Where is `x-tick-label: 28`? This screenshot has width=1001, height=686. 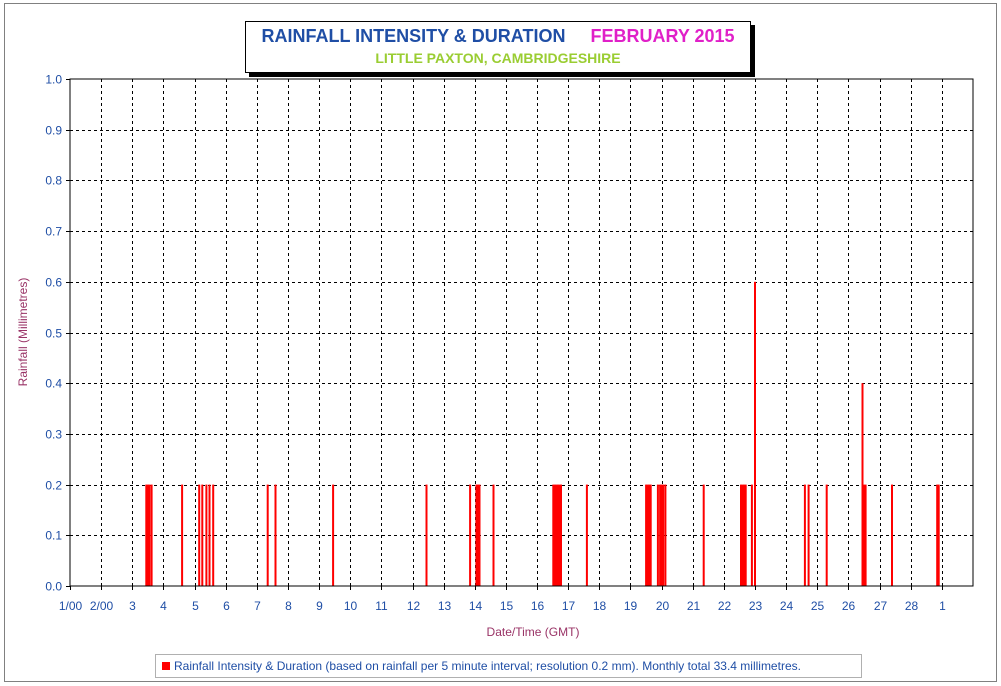
x-tick-label: 28 is located at coordinates (912, 606).